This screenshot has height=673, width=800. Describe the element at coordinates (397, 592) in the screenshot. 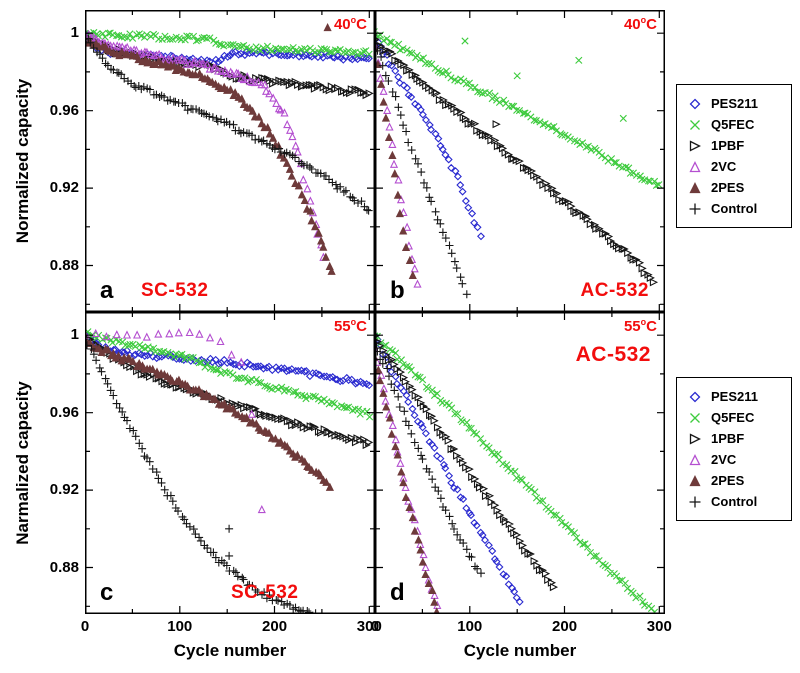

I see `panel-letter-d: d` at that location.